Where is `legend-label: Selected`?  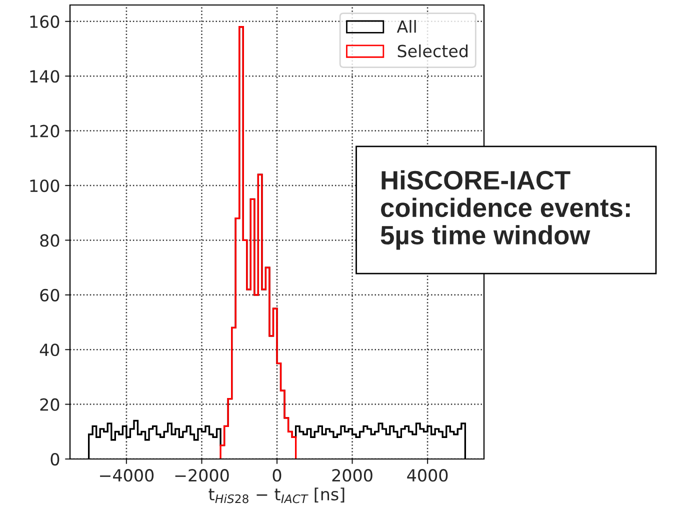 legend-label: Selected is located at coordinates (433, 51).